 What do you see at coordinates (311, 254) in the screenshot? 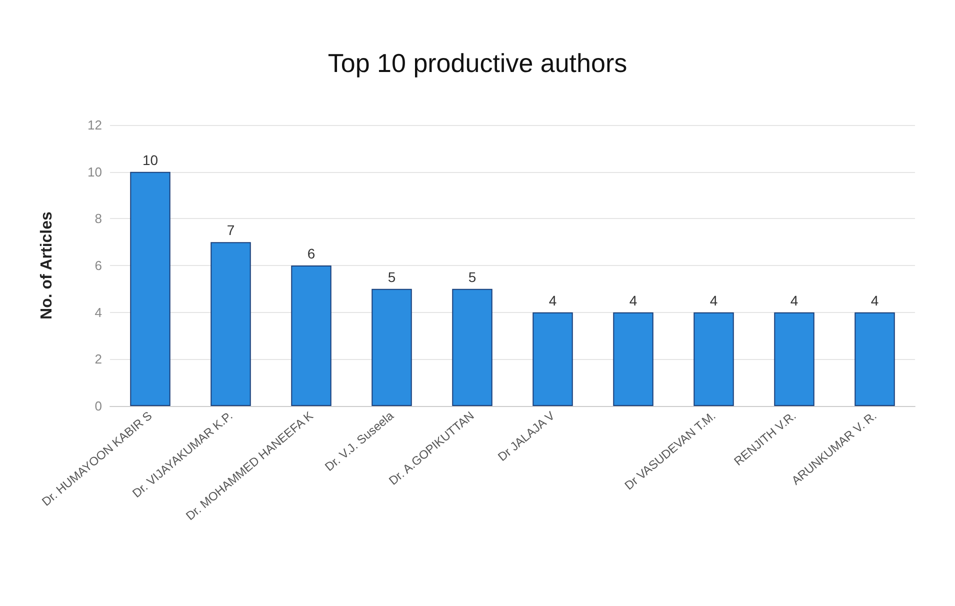
I see `data-label: 6` at bounding box center [311, 254].